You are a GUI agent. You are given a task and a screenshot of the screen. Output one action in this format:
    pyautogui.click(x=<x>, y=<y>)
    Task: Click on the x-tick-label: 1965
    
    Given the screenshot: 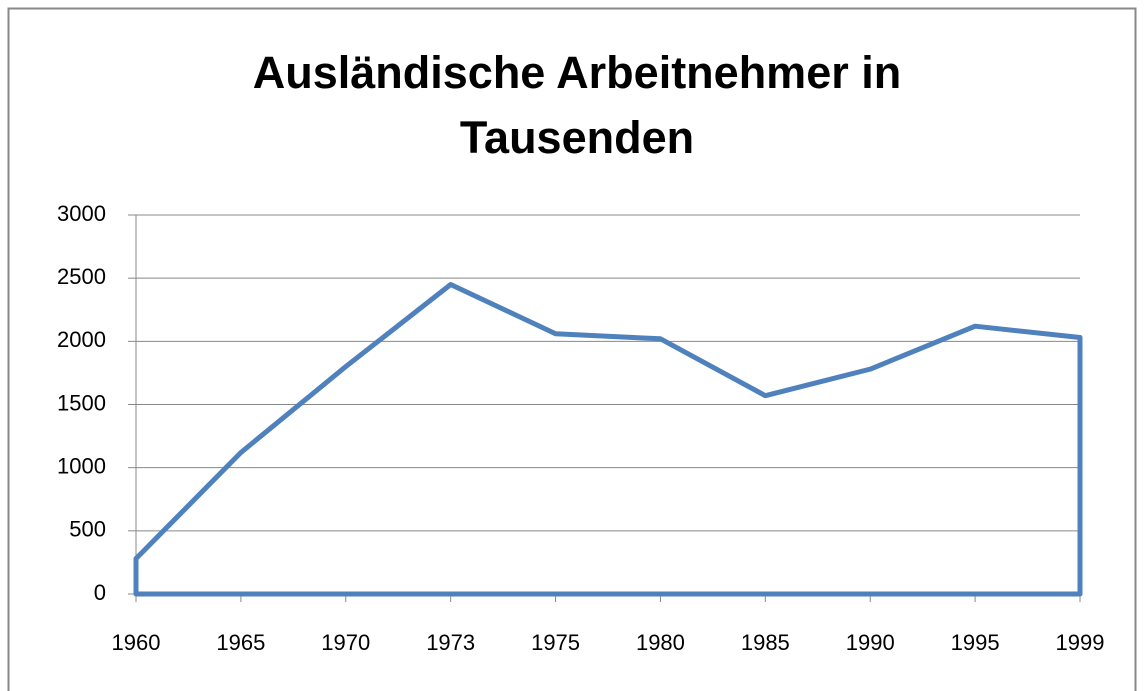 What is the action you would take?
    pyautogui.click(x=240, y=642)
    